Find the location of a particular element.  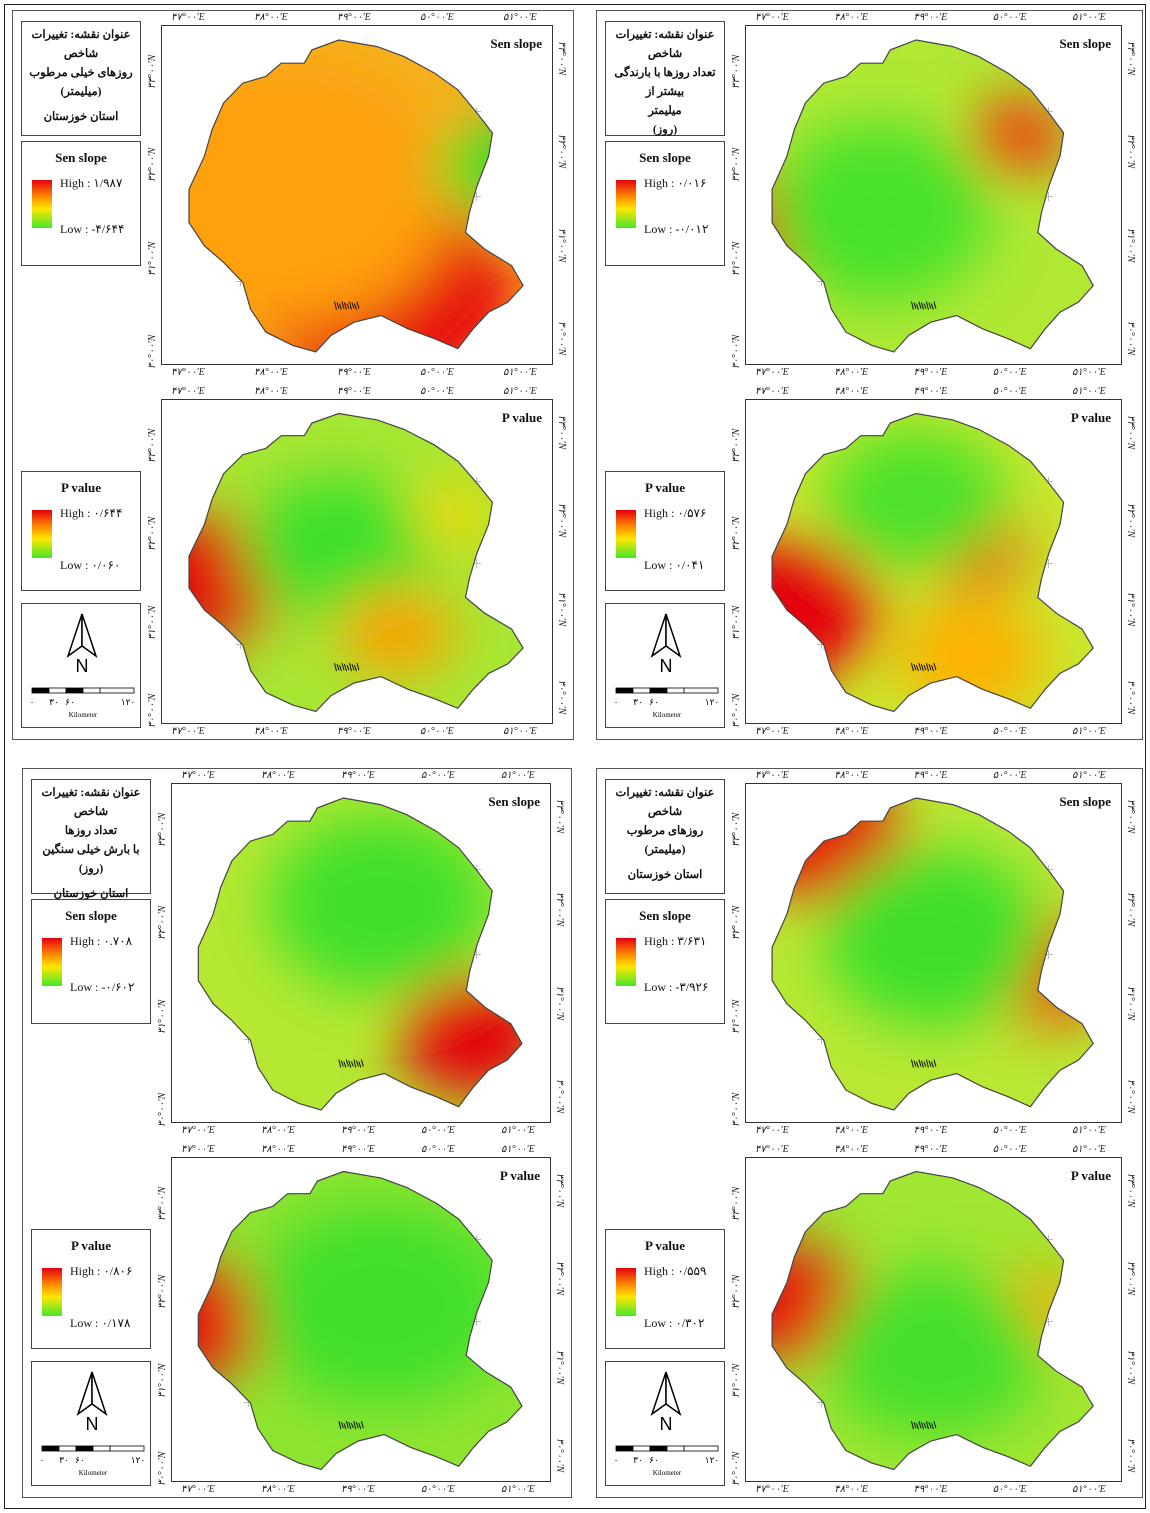

scale-tick-label: ۰ is located at coordinates (616, 1460).